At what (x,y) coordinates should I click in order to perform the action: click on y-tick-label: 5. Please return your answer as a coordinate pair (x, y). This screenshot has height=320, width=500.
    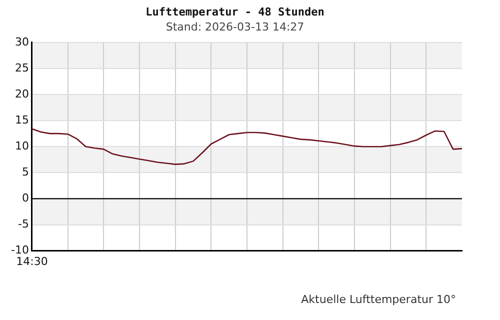
    Looking at the image, I should click on (25, 172).